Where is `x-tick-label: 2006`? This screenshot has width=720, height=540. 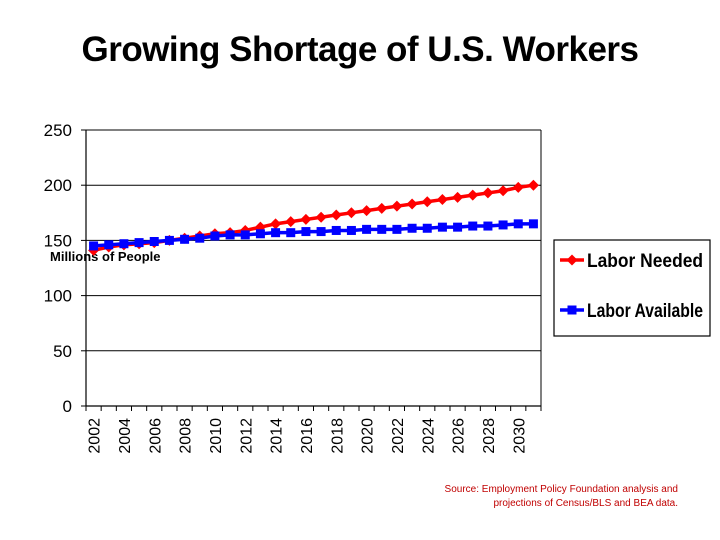 x-tick-label: 2006 is located at coordinates (155, 436).